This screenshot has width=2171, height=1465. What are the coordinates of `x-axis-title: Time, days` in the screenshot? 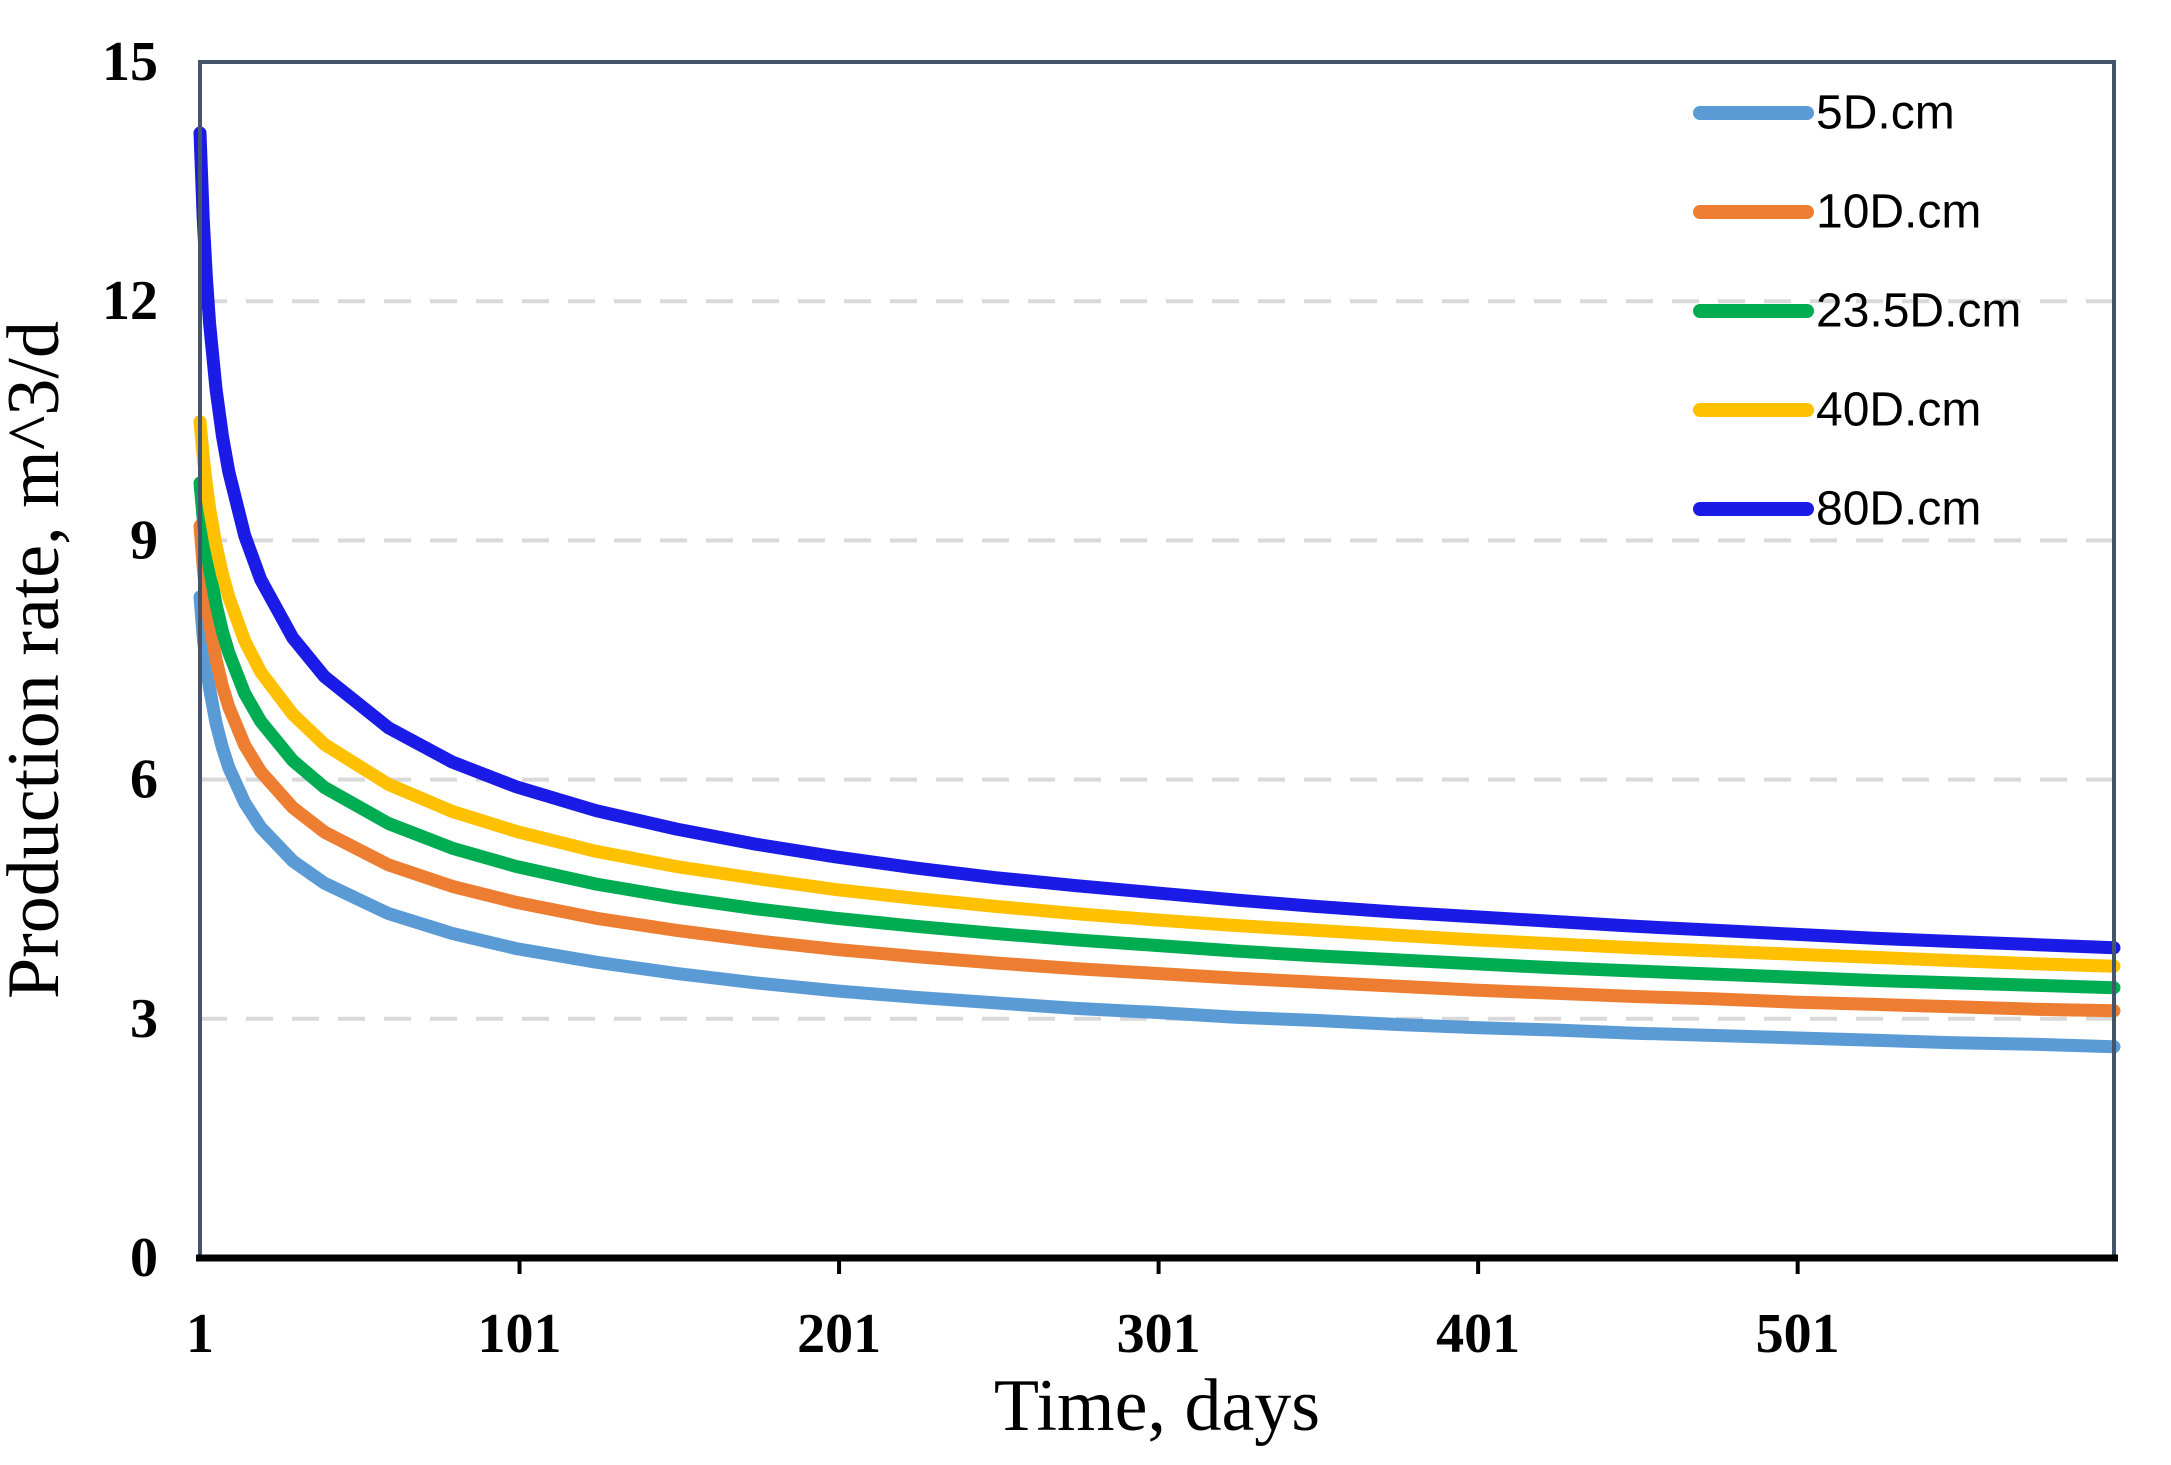 It's located at (1157, 1406).